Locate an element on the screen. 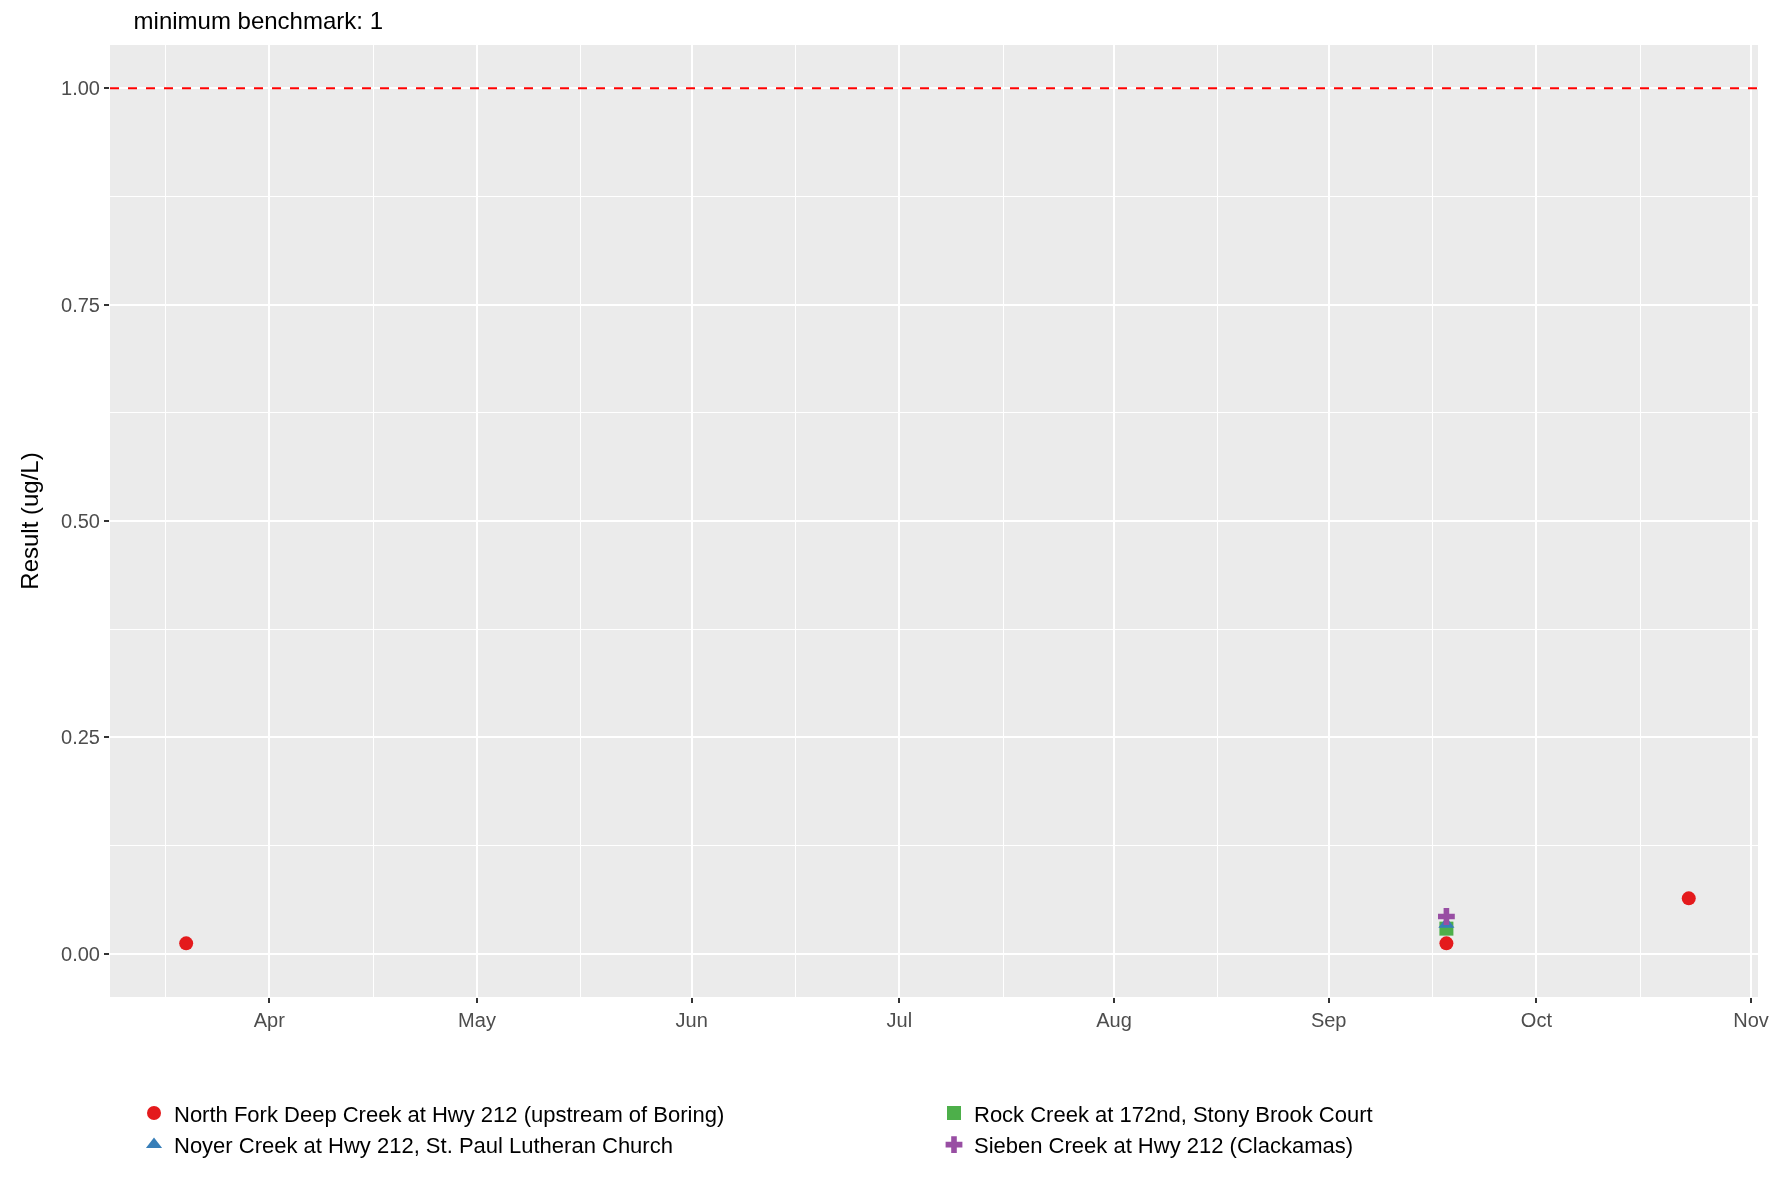 This screenshot has width=1781, height=1197. x-tick-label: Jul is located at coordinates (899, 1020).